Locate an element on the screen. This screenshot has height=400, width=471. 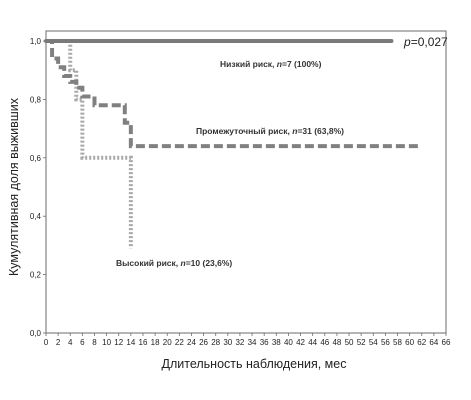
x-tick-label: 32 is located at coordinates (239, 342).